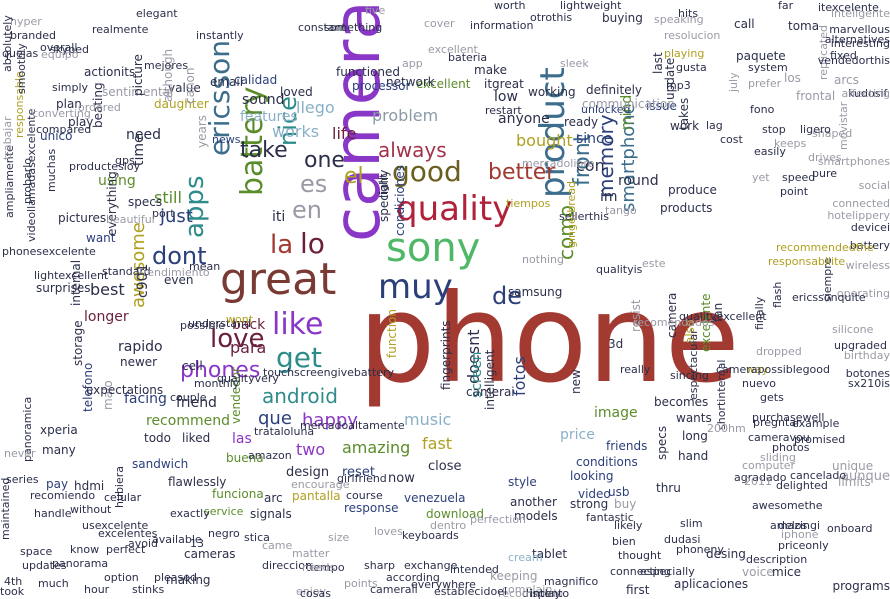 The image size is (890, 599). Describe the element at coordinates (621, 210) in the screenshot. I see `word-tango: tango` at that location.